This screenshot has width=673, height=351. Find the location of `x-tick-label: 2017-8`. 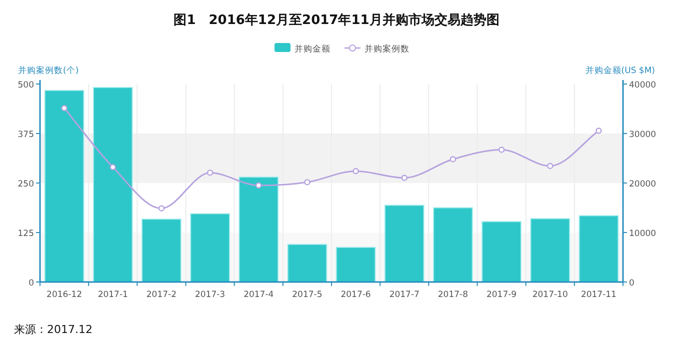

x-tick-label: 2017-8 is located at coordinates (453, 295).